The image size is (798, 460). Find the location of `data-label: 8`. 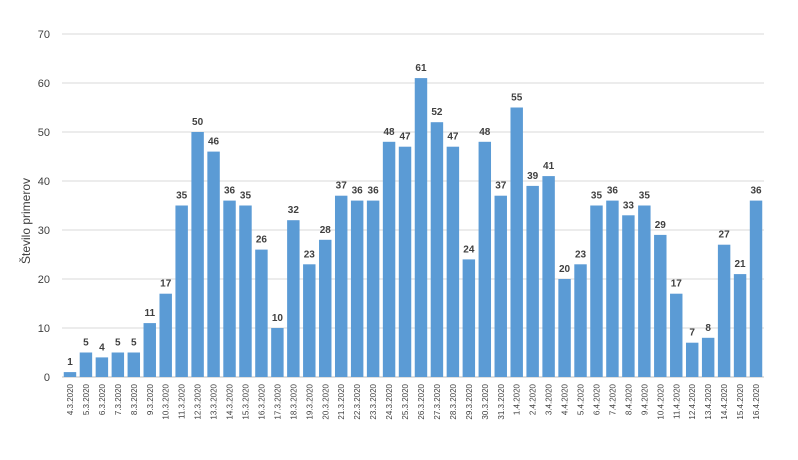

data-label: 8 is located at coordinates (708, 328).